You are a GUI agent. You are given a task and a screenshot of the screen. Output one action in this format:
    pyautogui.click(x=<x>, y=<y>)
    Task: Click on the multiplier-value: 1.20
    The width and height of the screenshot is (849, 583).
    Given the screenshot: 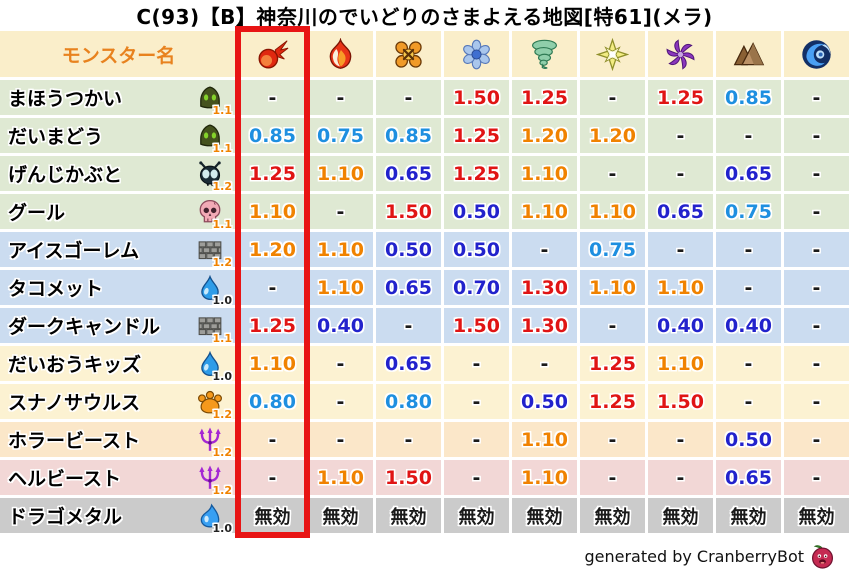 What is the action you would take?
    pyautogui.click(x=272, y=249)
    